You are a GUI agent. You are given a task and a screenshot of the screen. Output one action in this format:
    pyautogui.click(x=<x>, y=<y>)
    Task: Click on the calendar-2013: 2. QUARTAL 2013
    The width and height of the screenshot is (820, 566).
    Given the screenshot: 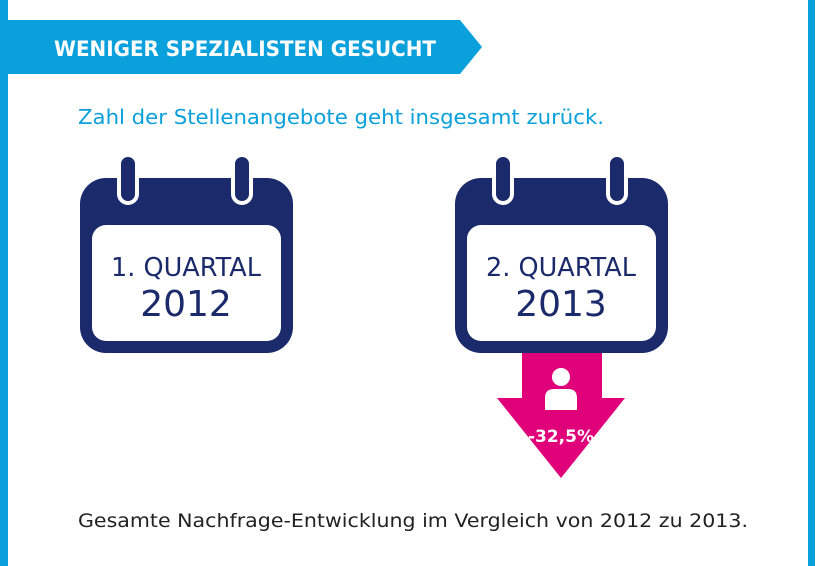 What is the action you would take?
    pyautogui.click(x=561, y=253)
    